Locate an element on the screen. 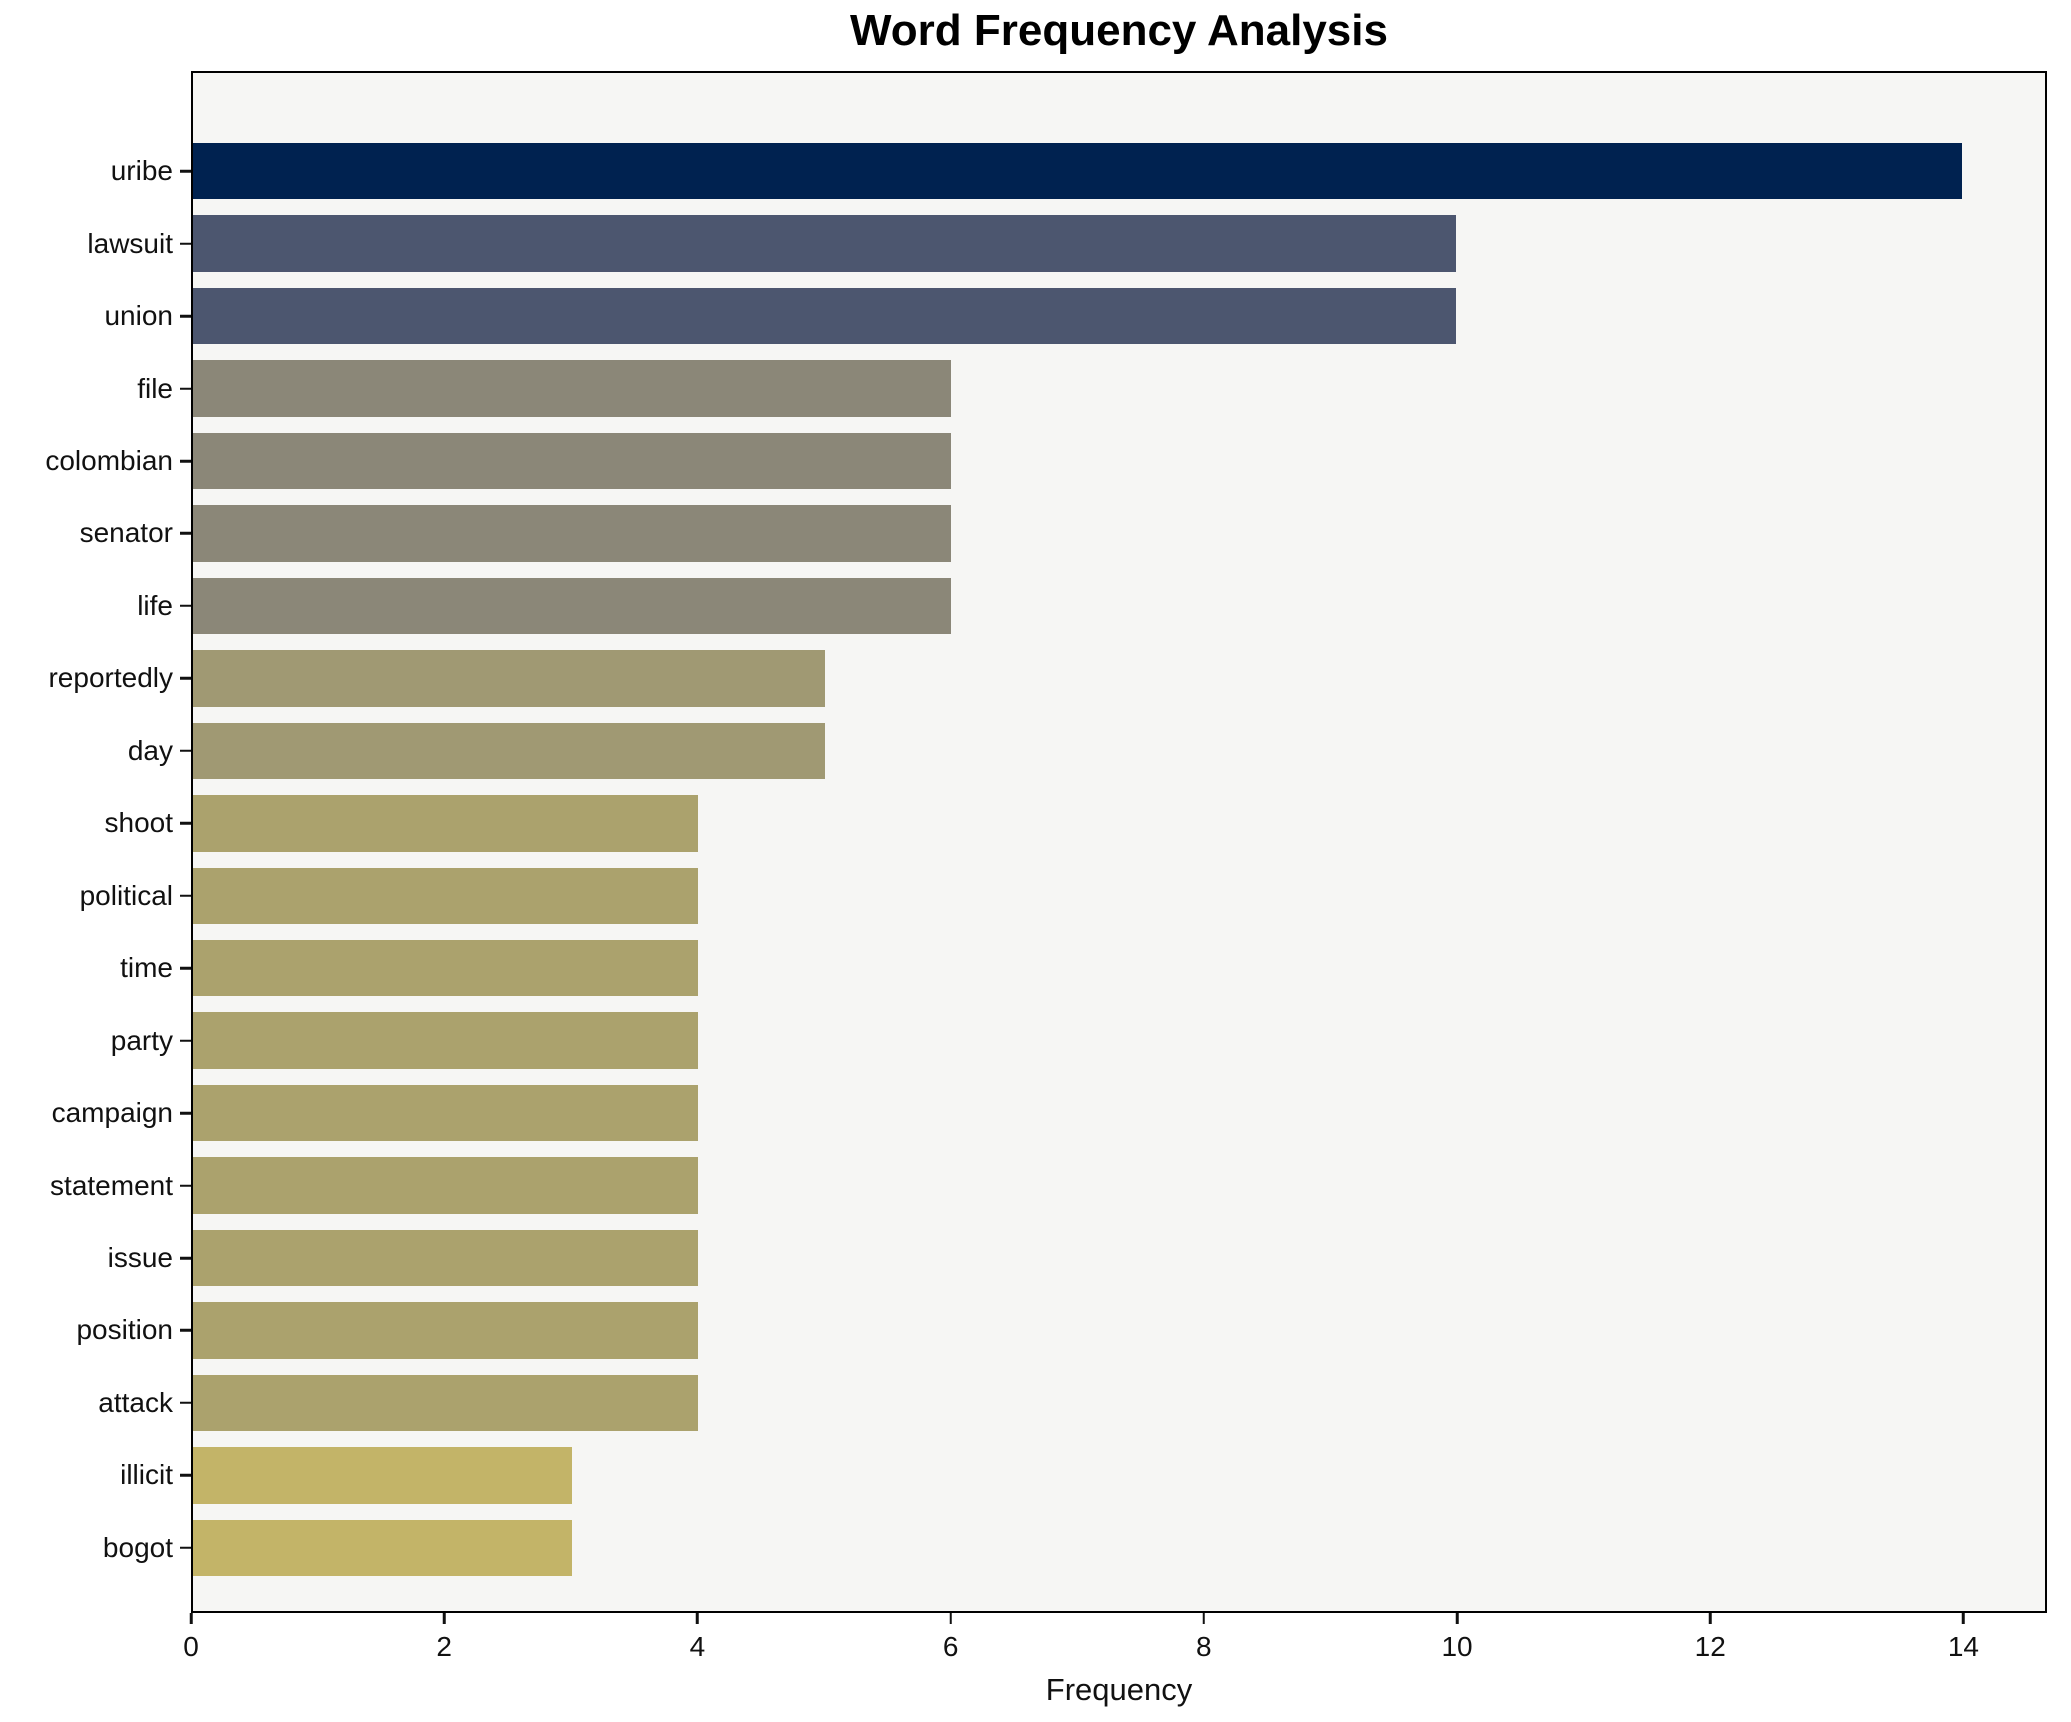  x-tick-label-0: 0 is located at coordinates (191, 1646).